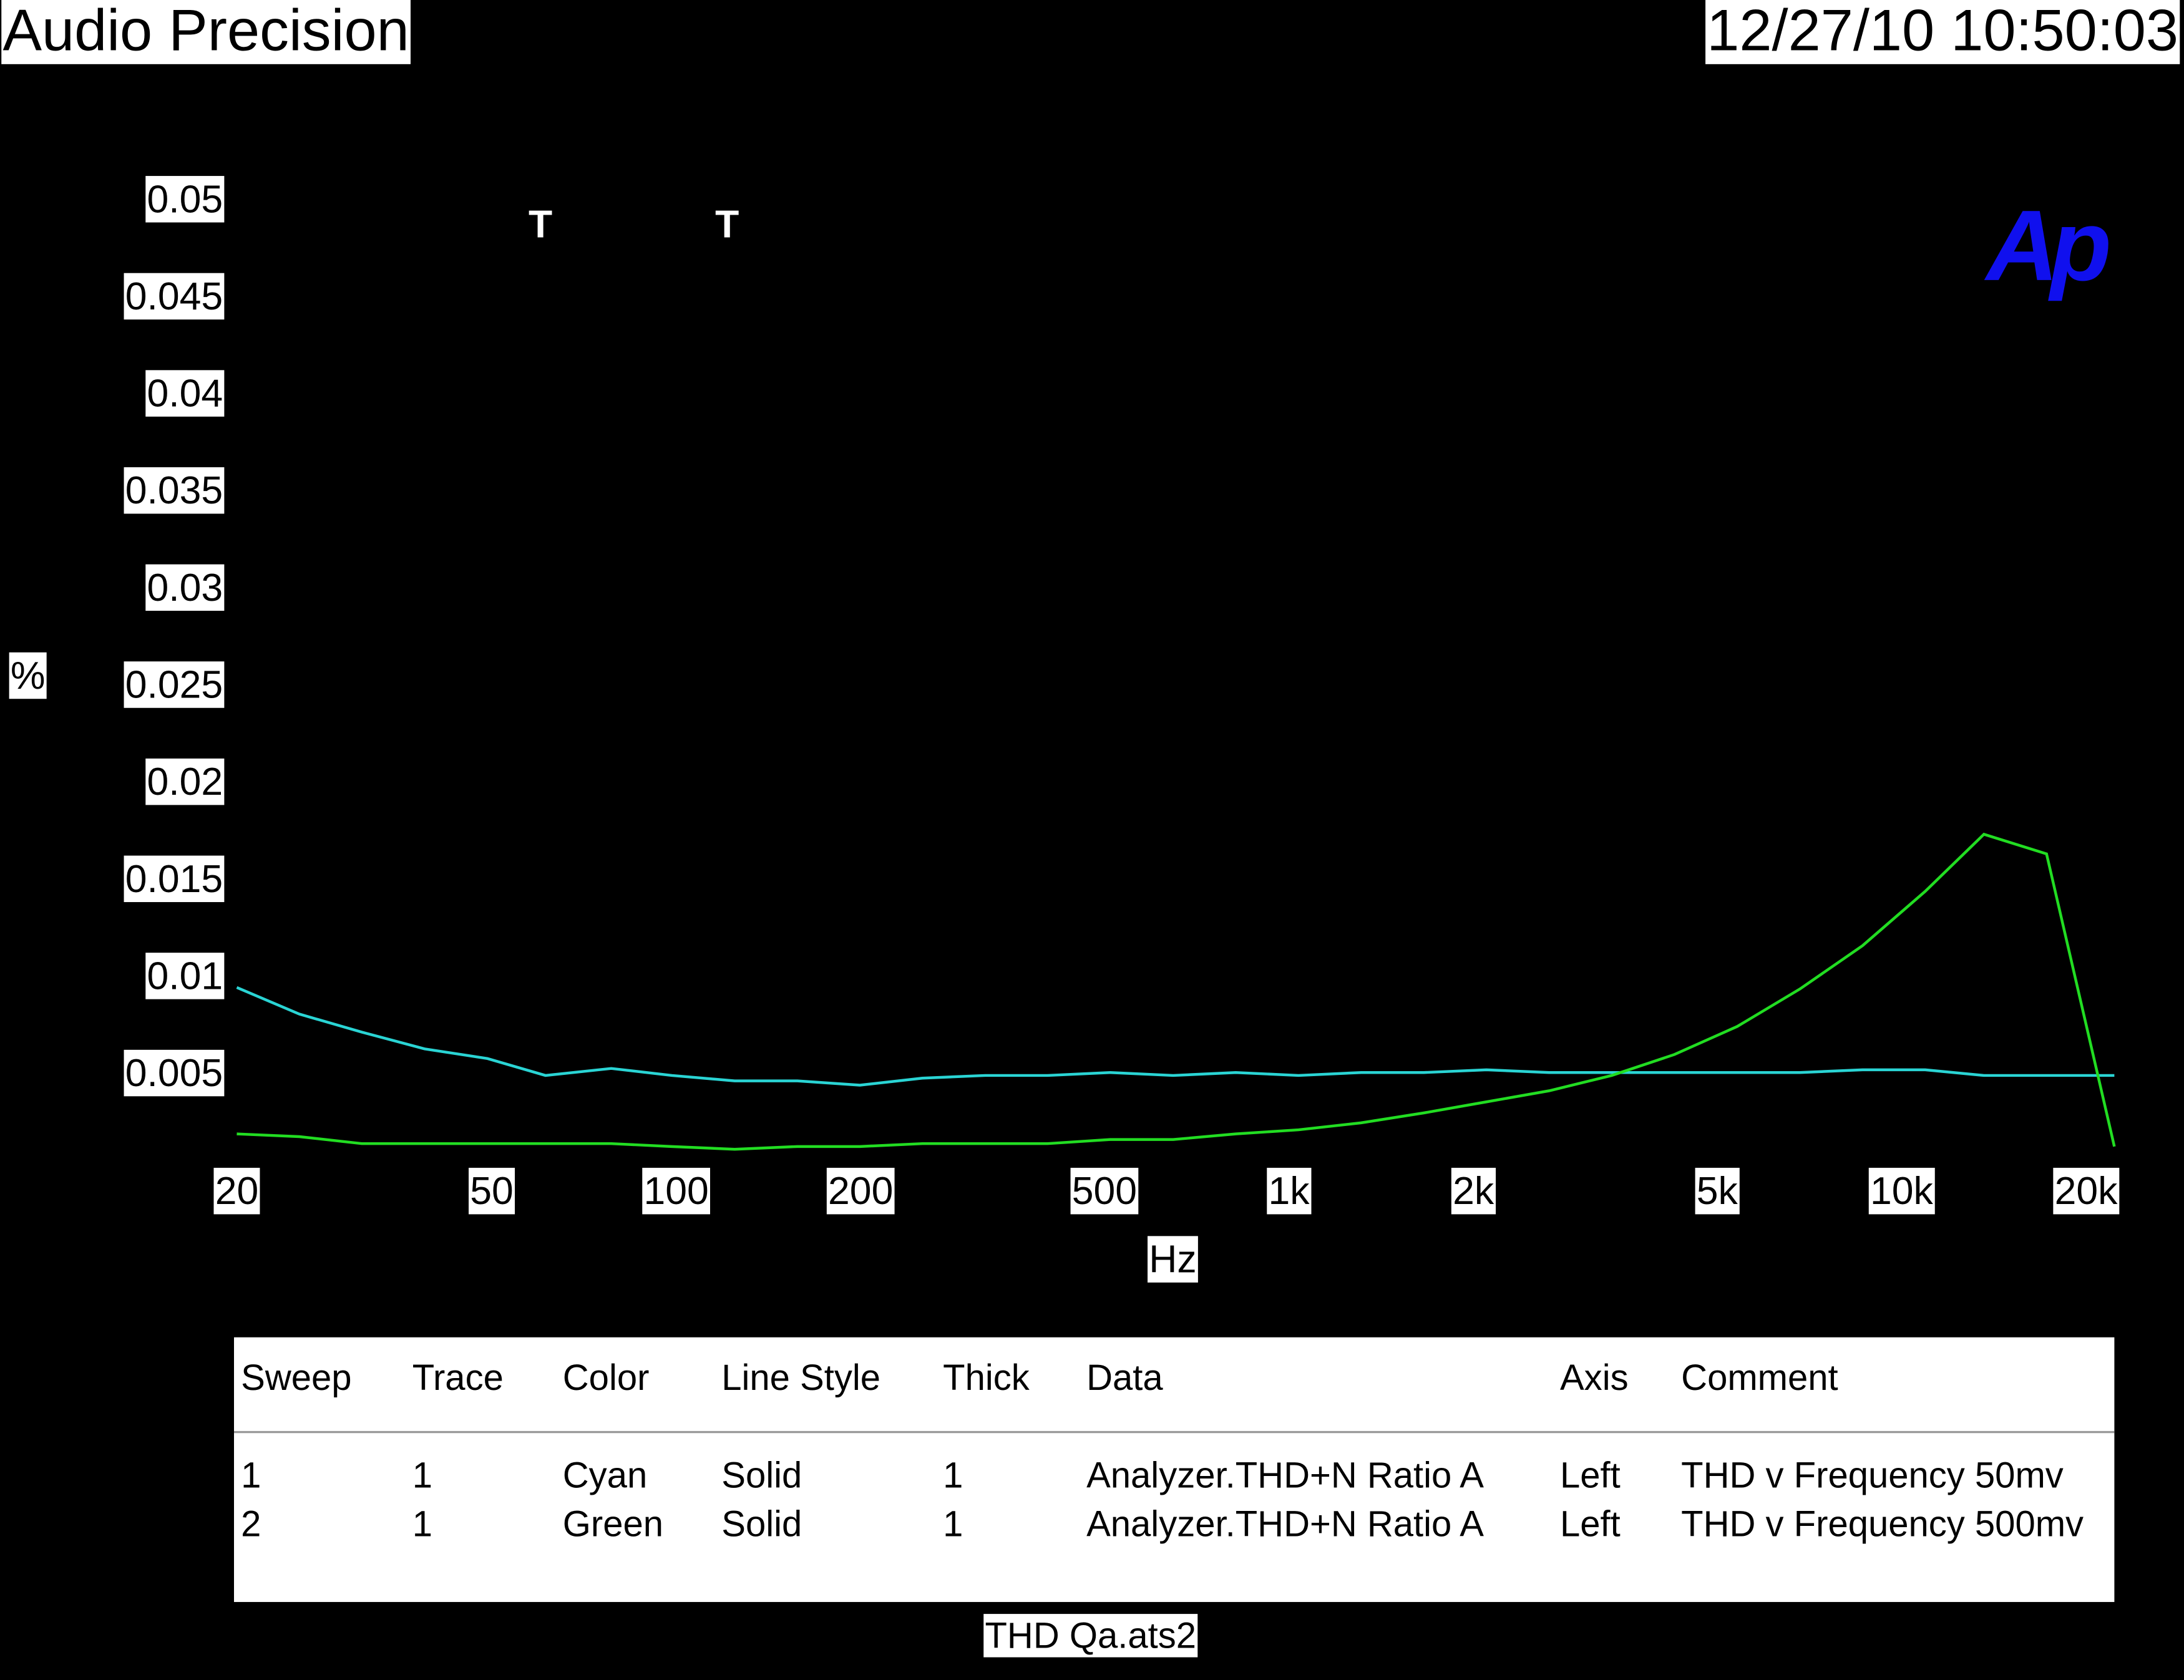  What do you see at coordinates (251, 1525) in the screenshot?
I see `table-cell: 2` at bounding box center [251, 1525].